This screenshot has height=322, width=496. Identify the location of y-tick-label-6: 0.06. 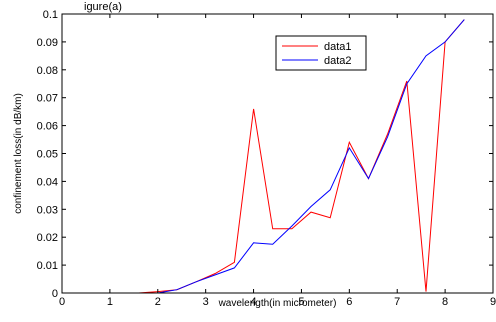
(47, 127).